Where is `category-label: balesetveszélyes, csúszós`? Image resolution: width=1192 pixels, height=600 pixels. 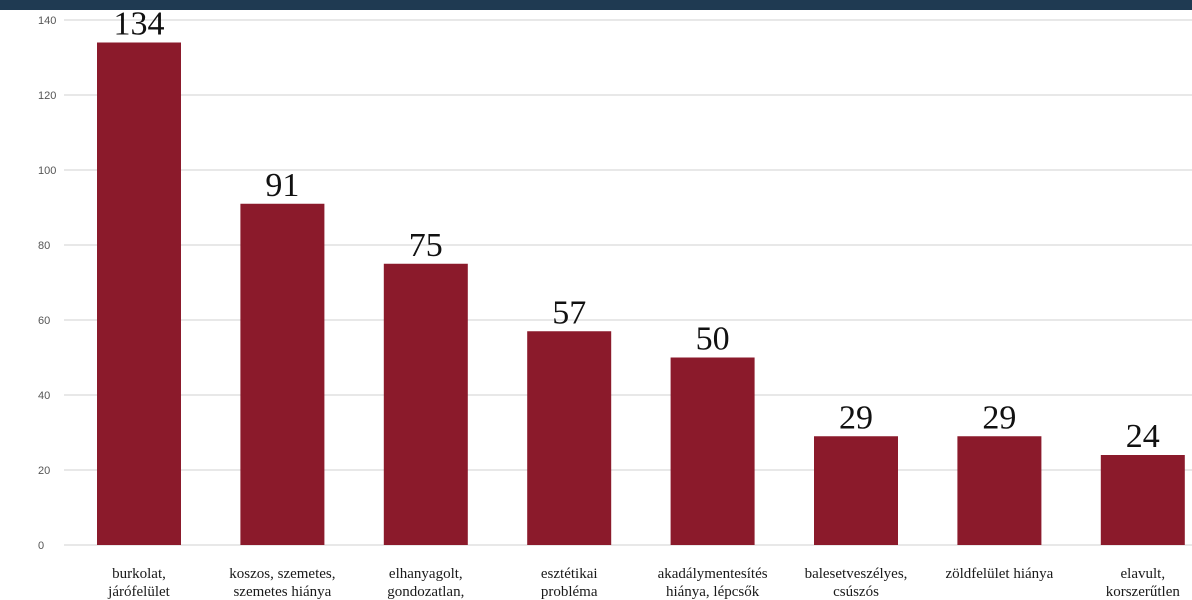 category-label: balesetveszélyes, csúszós is located at coordinates (856, 583).